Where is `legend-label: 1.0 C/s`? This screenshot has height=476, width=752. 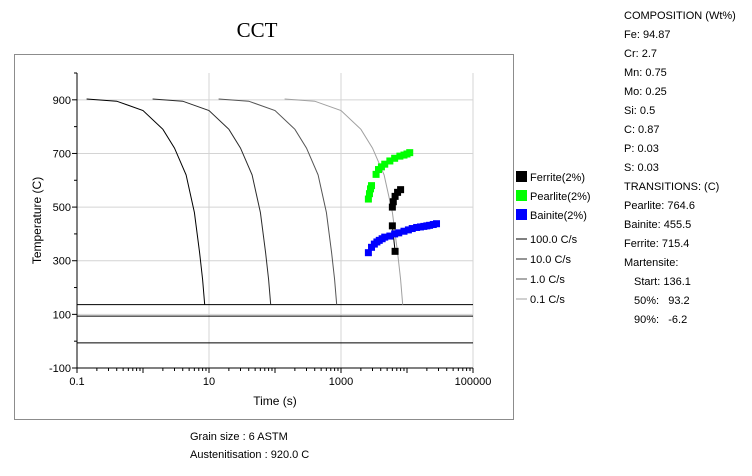
legend-label: 1.0 C/s is located at coordinates (547, 280).